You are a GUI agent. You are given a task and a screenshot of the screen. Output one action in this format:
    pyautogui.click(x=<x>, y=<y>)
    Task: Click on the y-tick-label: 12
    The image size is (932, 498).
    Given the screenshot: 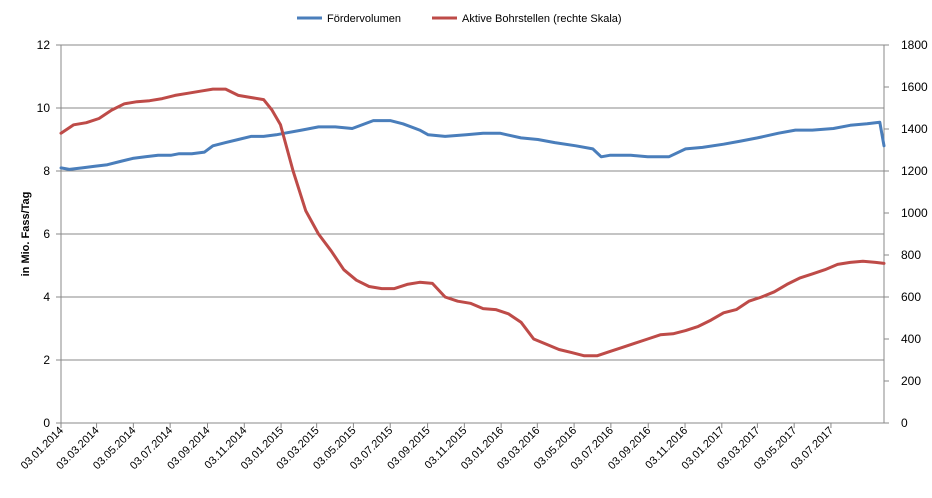 What is the action you would take?
    pyautogui.click(x=44, y=45)
    